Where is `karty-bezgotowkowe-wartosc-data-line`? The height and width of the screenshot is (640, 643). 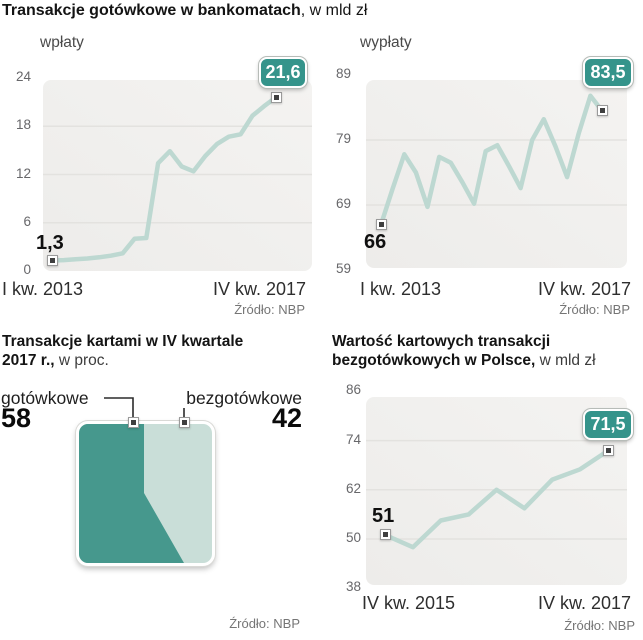 karty-bezgotowkowe-wartosc-data-line is located at coordinates (496, 499).